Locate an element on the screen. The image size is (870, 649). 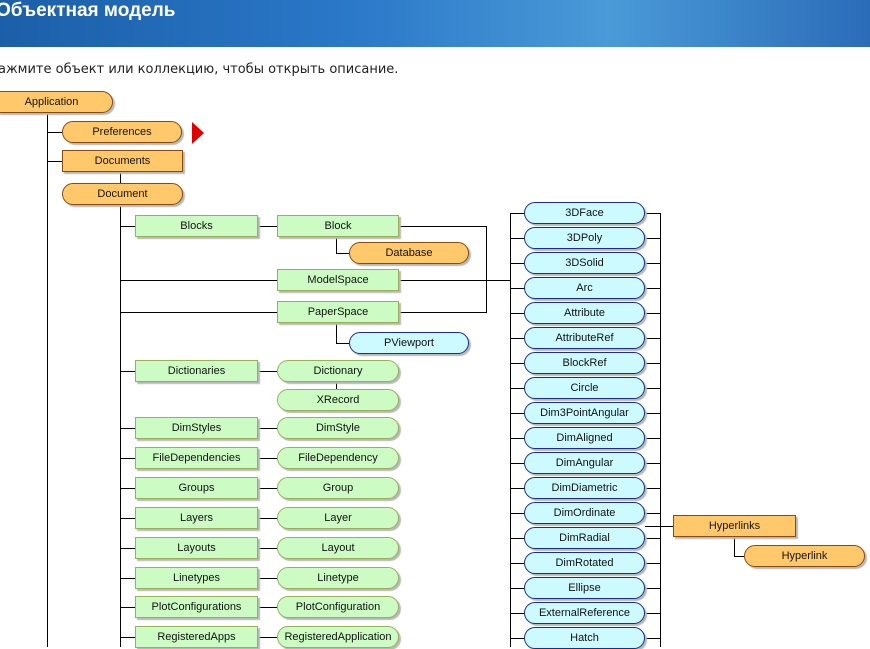
node-block: Block is located at coordinates (338, 226).